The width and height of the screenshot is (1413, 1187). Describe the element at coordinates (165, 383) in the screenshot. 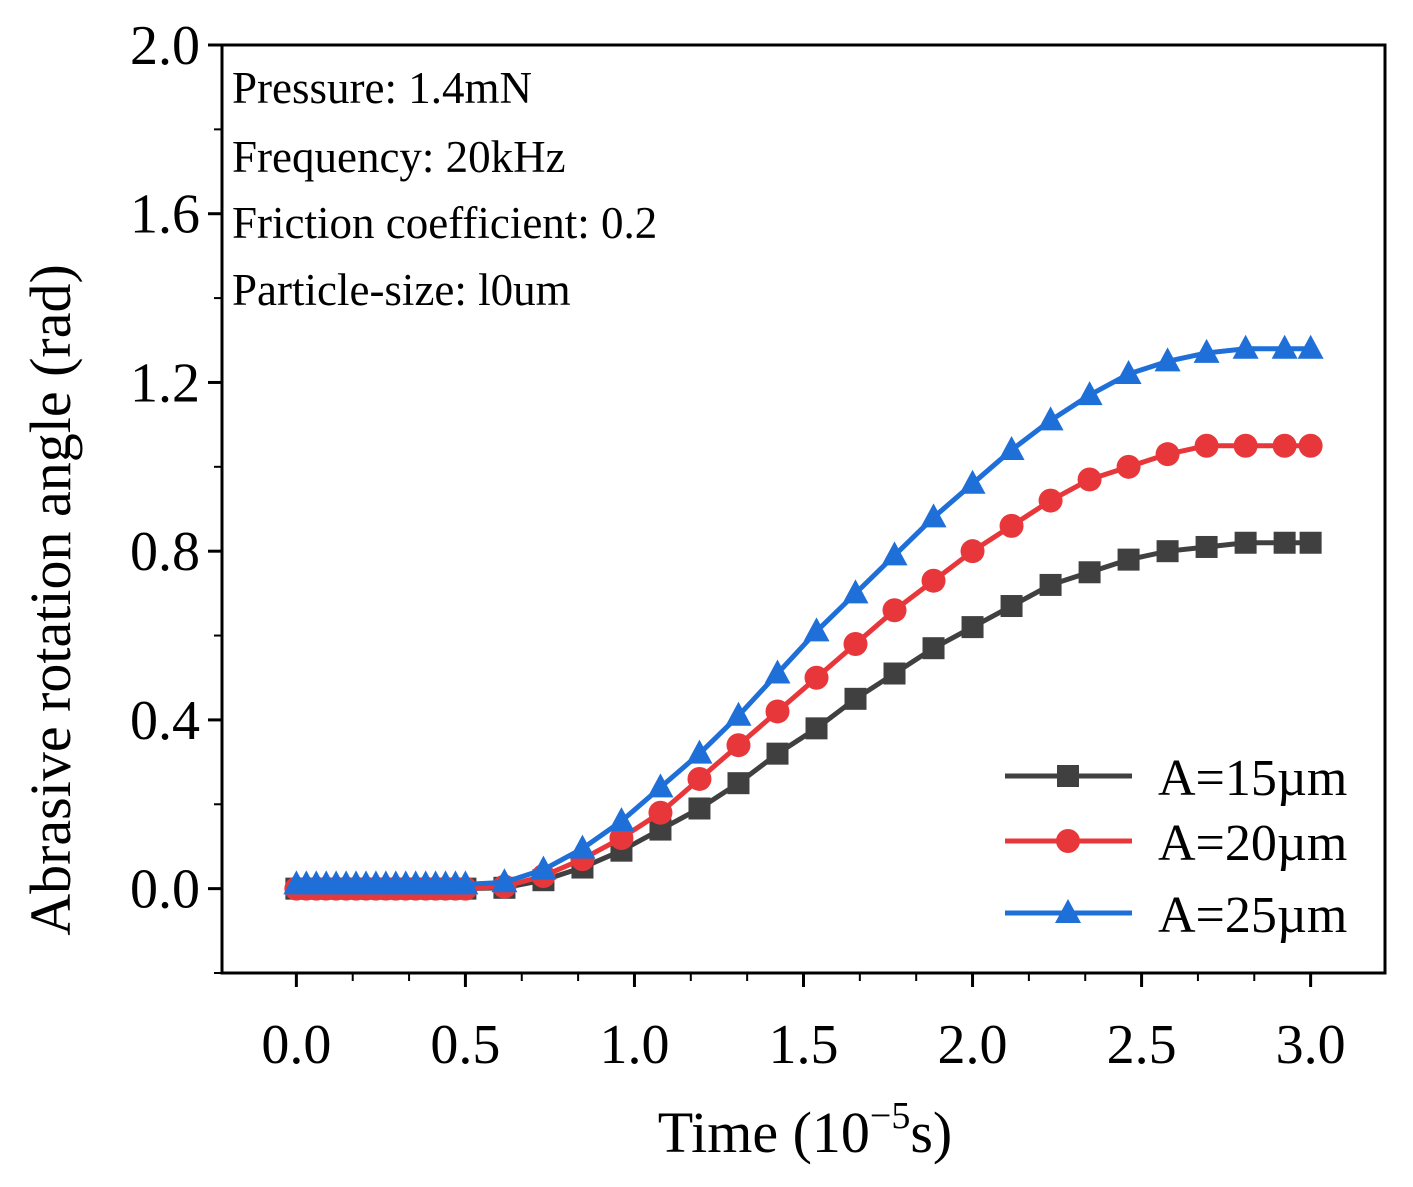

I see `y-tick-label: 1.2` at that location.